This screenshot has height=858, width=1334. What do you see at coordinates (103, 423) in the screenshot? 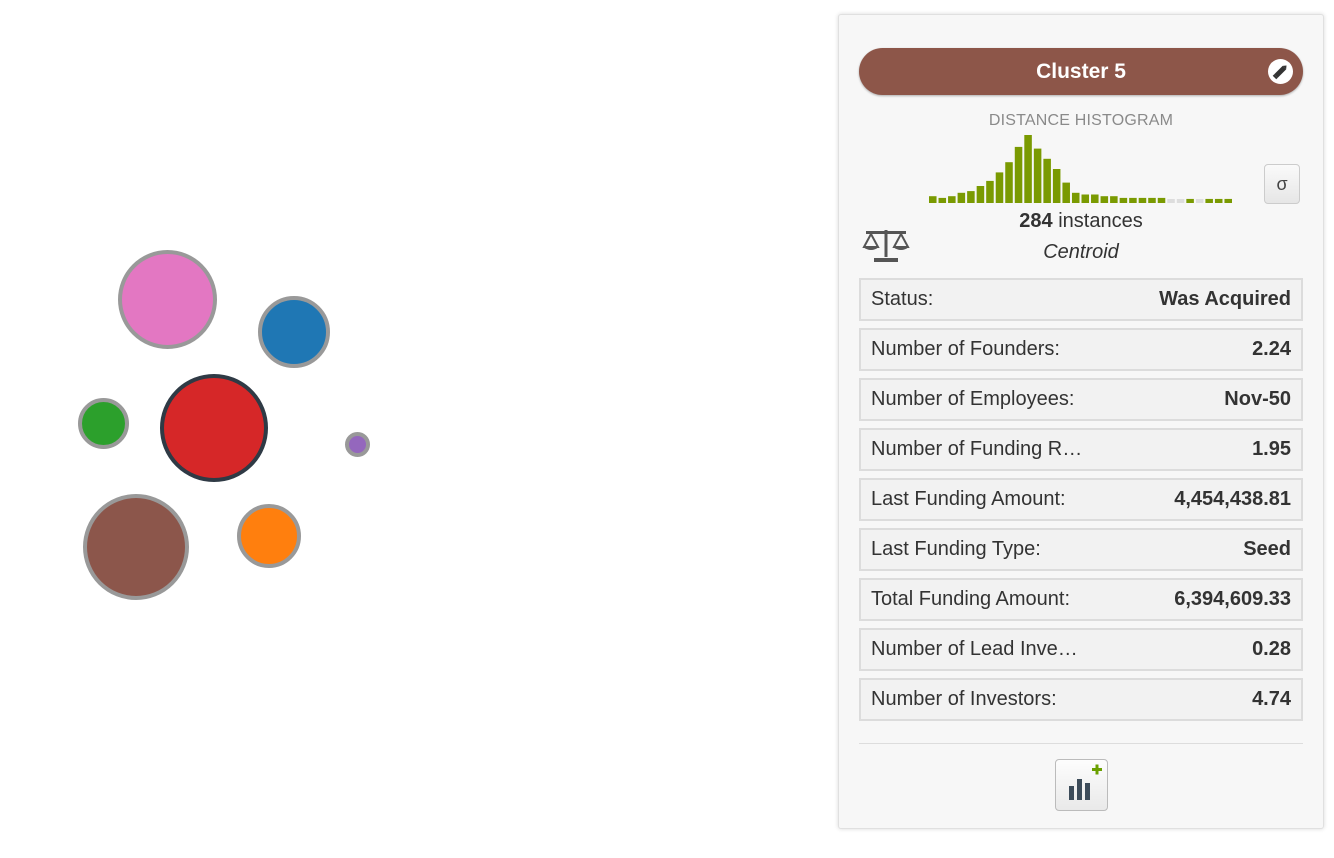
I see `cluster-green` at bounding box center [103, 423].